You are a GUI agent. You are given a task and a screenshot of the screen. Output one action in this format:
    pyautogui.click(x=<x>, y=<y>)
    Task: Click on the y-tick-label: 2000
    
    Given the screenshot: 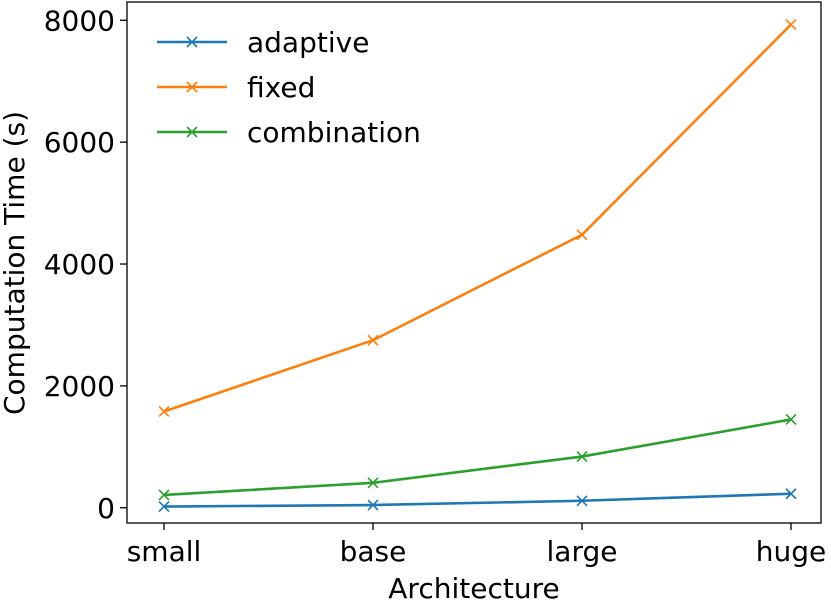 What is the action you would take?
    pyautogui.click(x=79, y=386)
    